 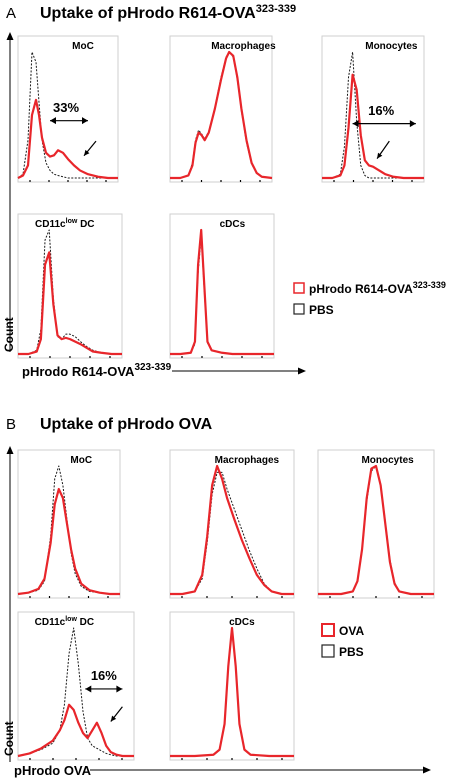 I want to click on panel-a-letter: A, so click(x=11, y=13).